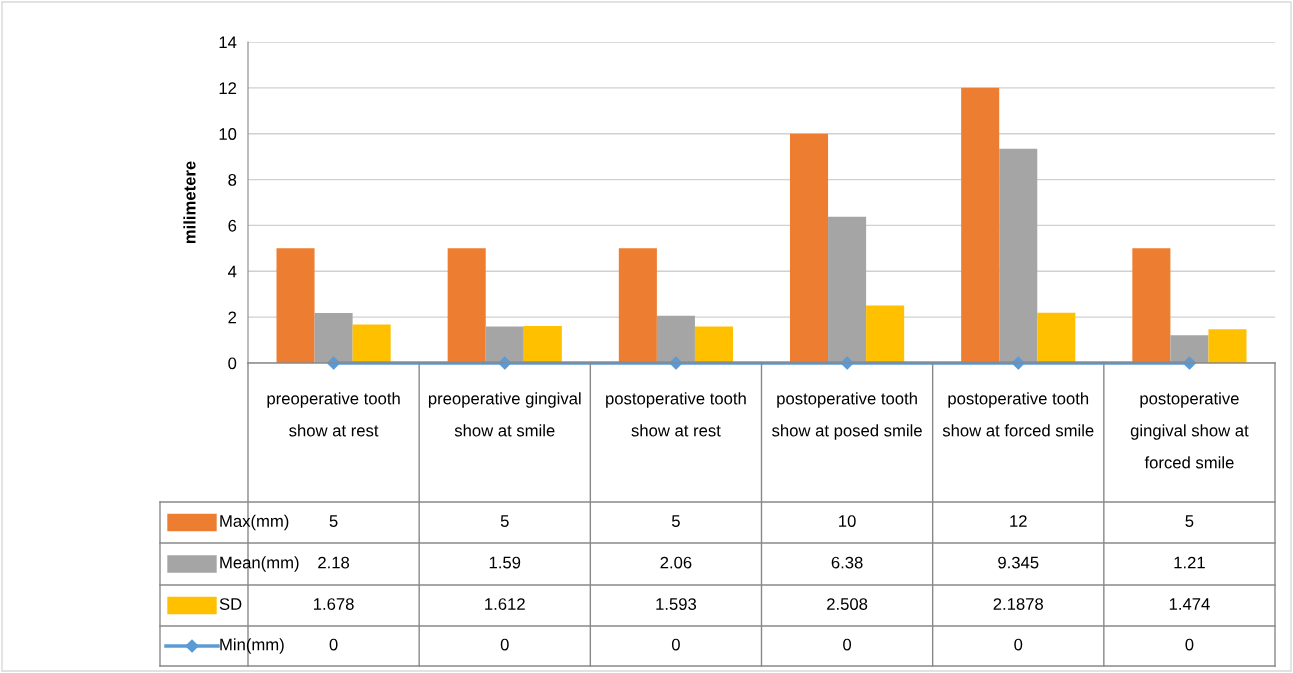  Describe the element at coordinates (228, 134) in the screenshot. I see `y-tick-label: 10` at that location.